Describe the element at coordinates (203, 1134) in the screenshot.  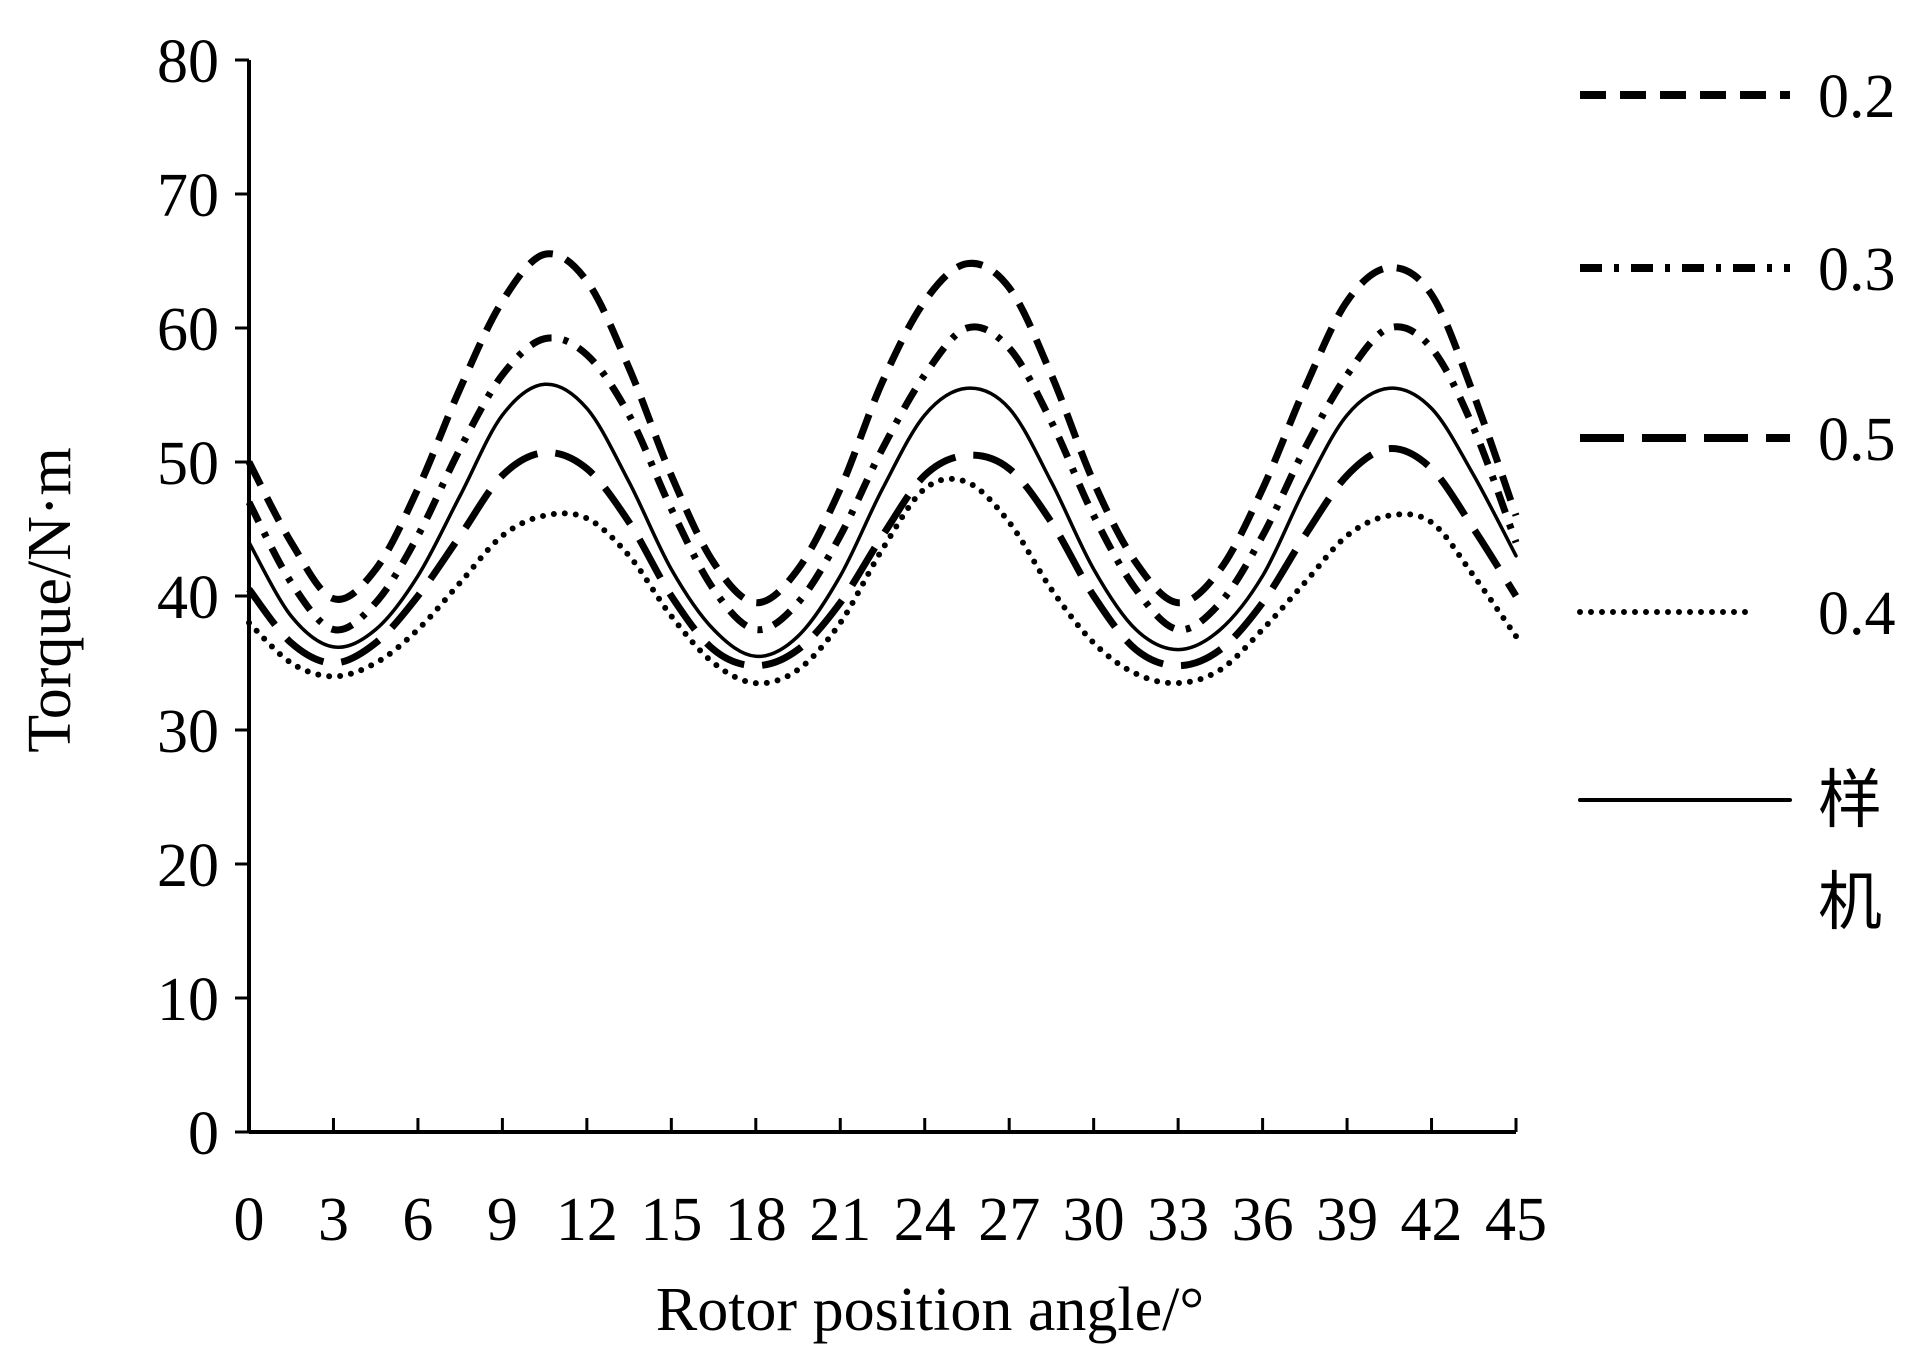
I see `y-tick-label: 0` at that location.